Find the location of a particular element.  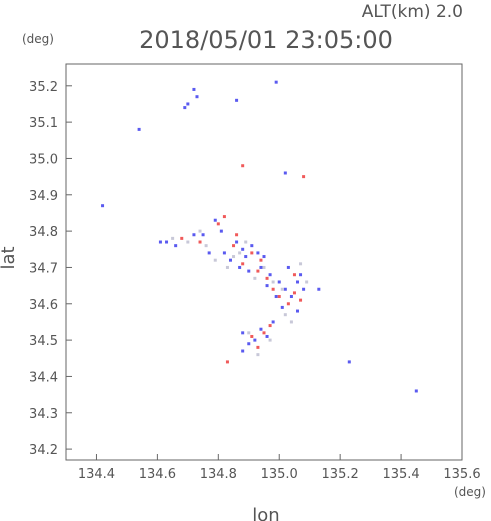

y-axis-title: lat is located at coordinates (9, 257).